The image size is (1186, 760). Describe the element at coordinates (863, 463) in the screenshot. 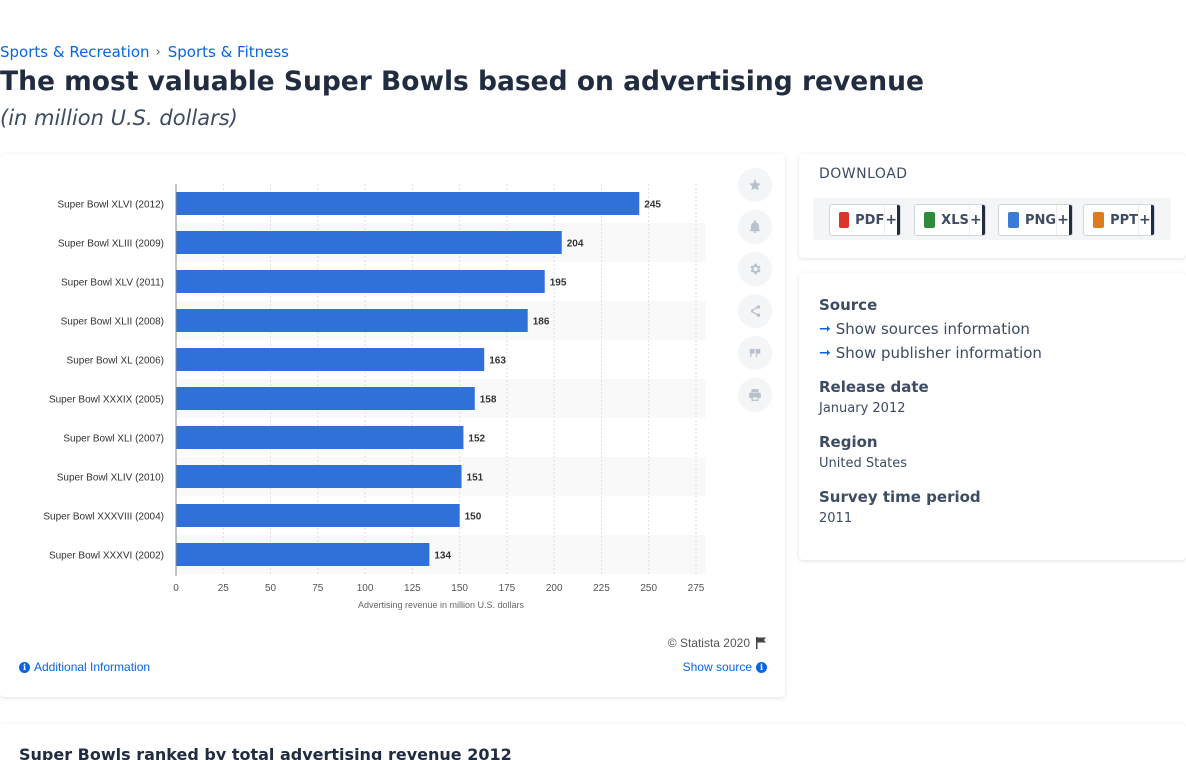

I see `region-value: United States` at that location.